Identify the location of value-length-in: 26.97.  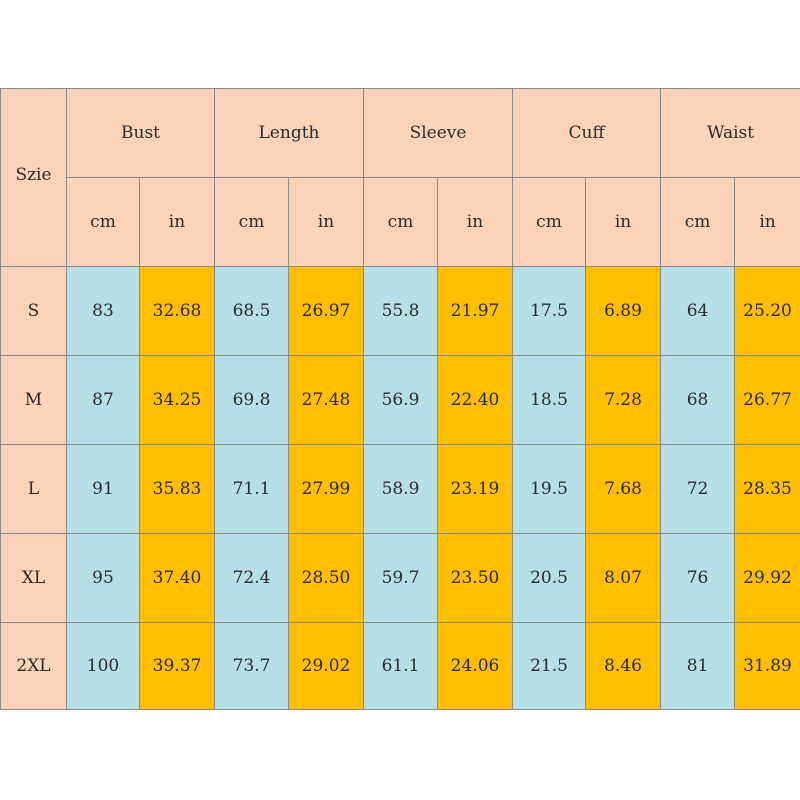
(326, 311).